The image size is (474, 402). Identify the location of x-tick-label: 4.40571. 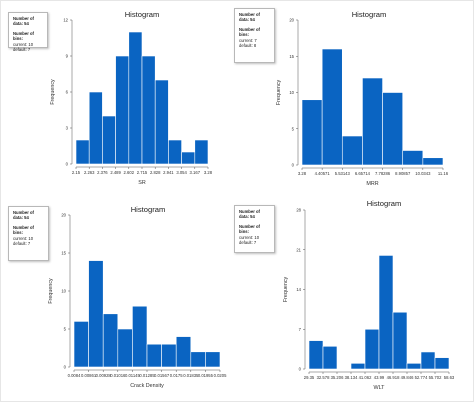
(323, 173).